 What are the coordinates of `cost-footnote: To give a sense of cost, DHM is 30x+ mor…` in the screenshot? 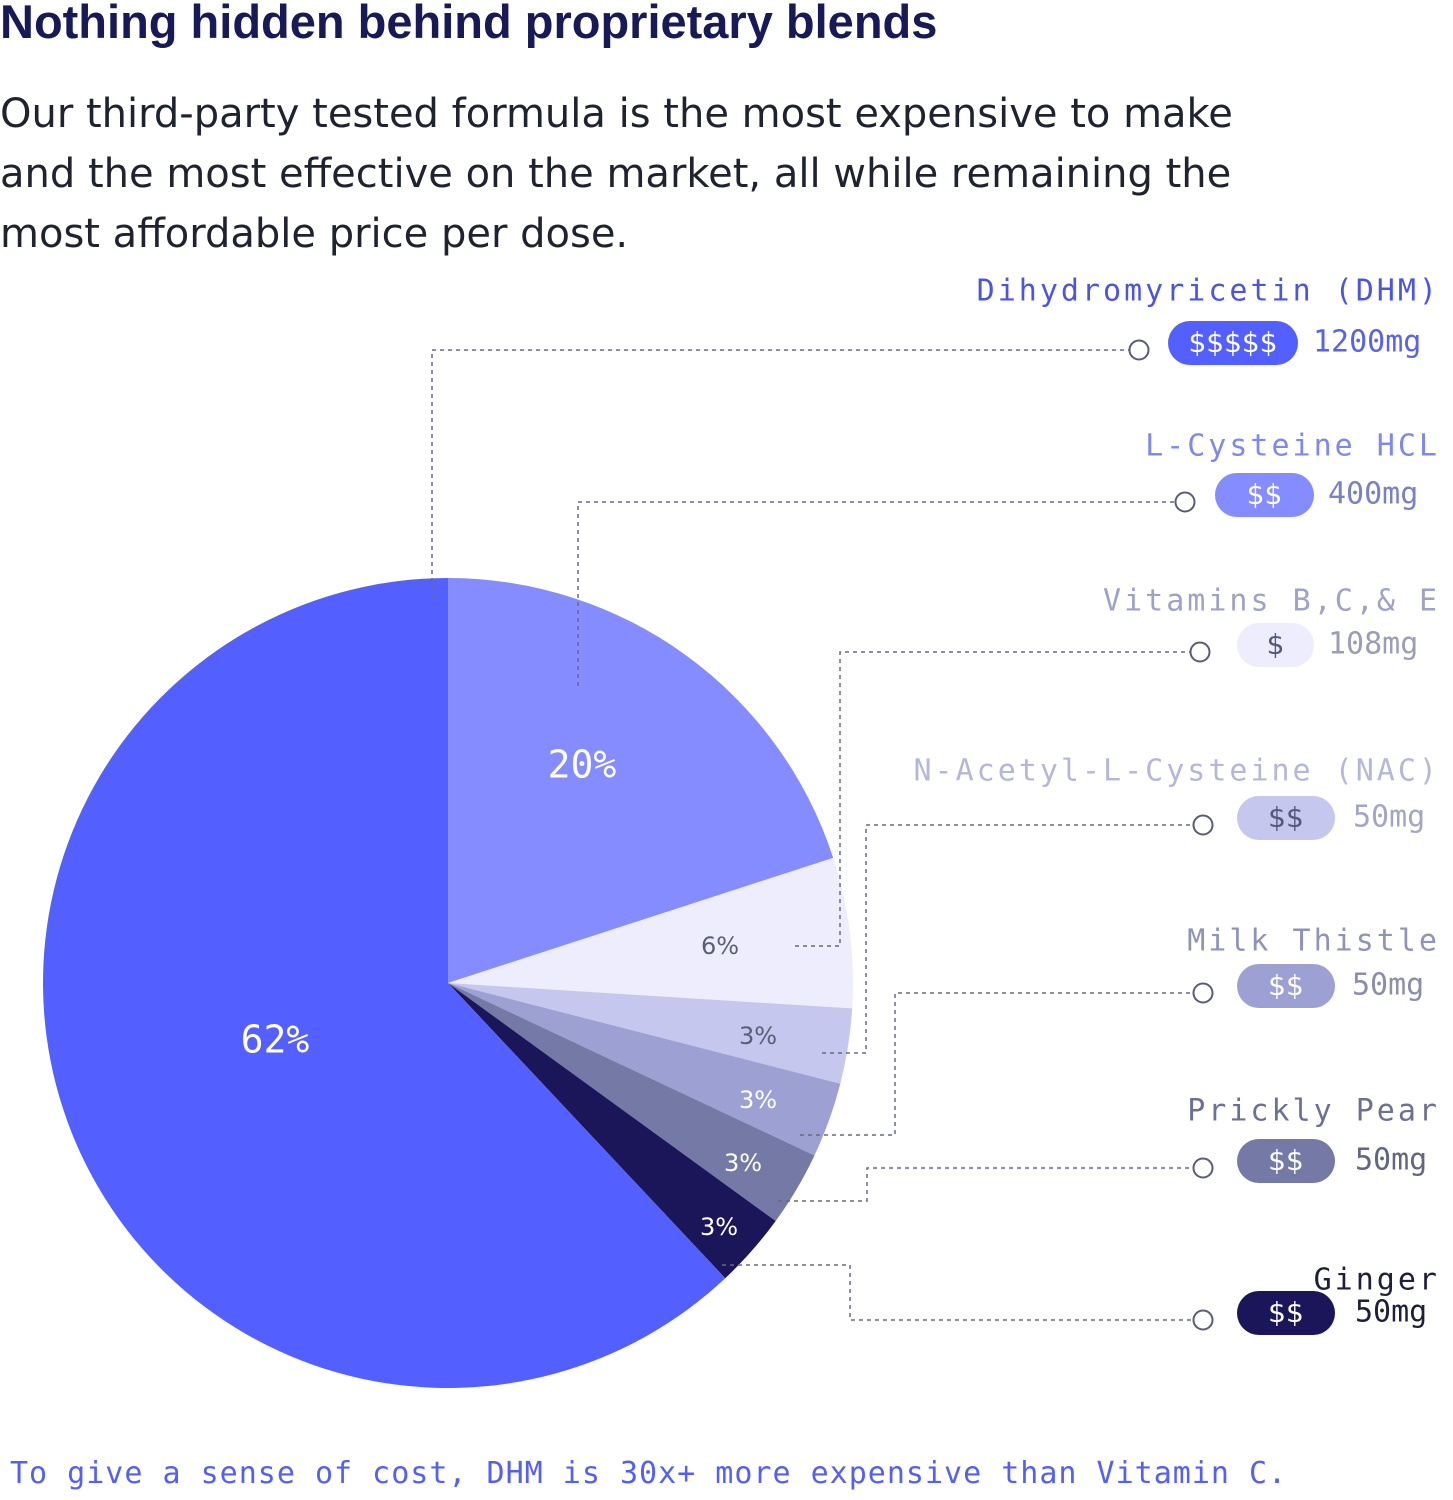 It's located at (649, 1473).